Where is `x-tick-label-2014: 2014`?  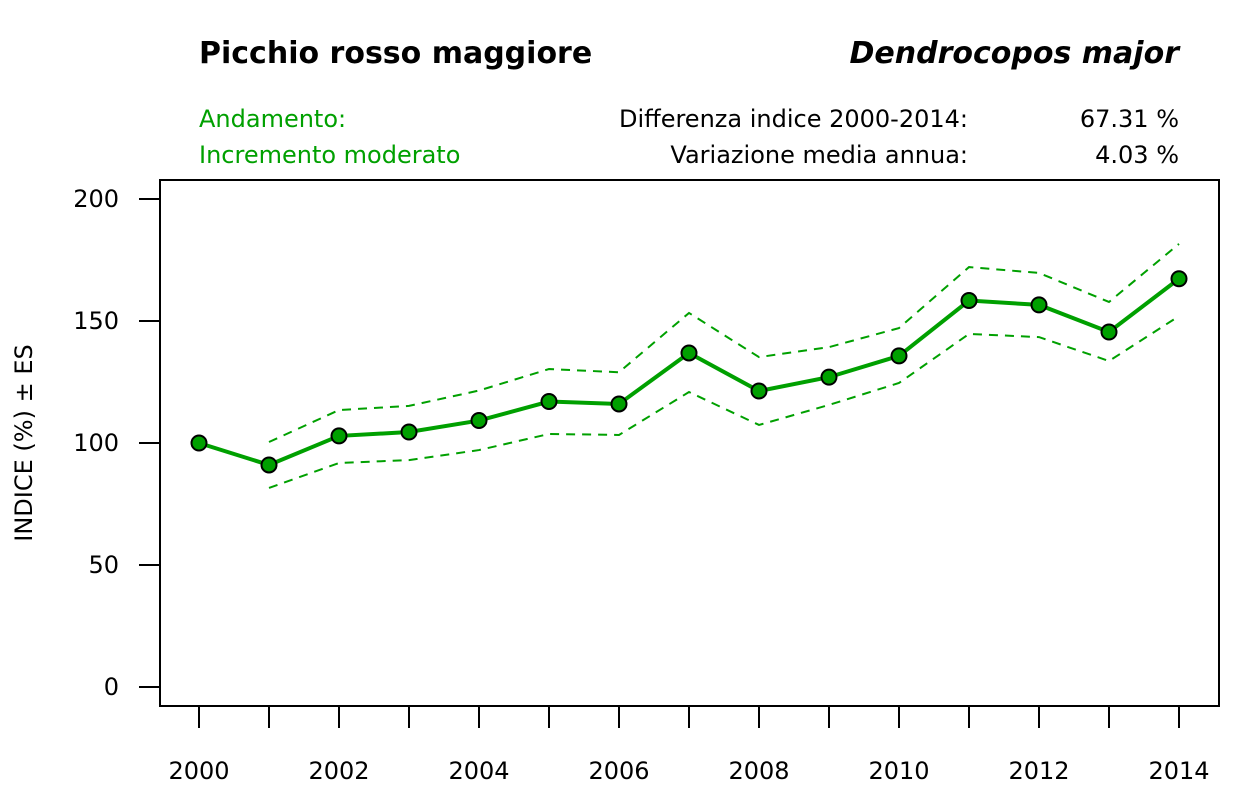 x-tick-label-2014: 2014 is located at coordinates (1178, 771).